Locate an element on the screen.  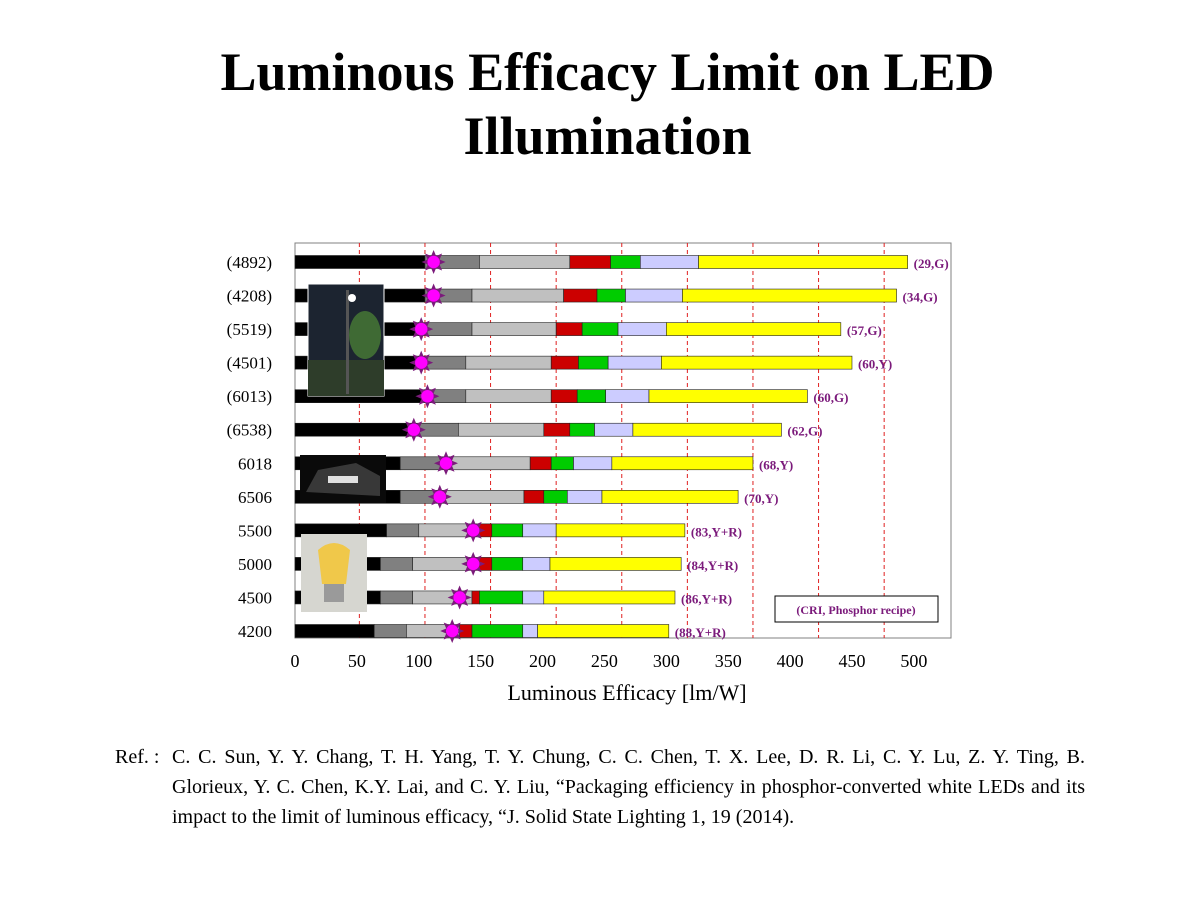
photos is located at coordinates (343, 447).